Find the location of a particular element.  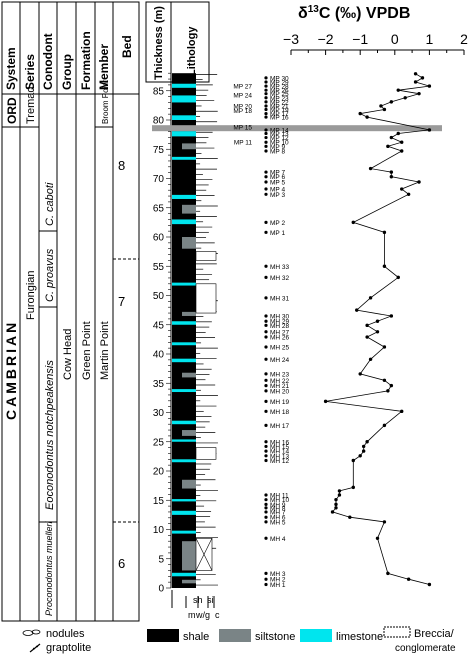

sample-label: MP 24 is located at coordinates (242, 95).